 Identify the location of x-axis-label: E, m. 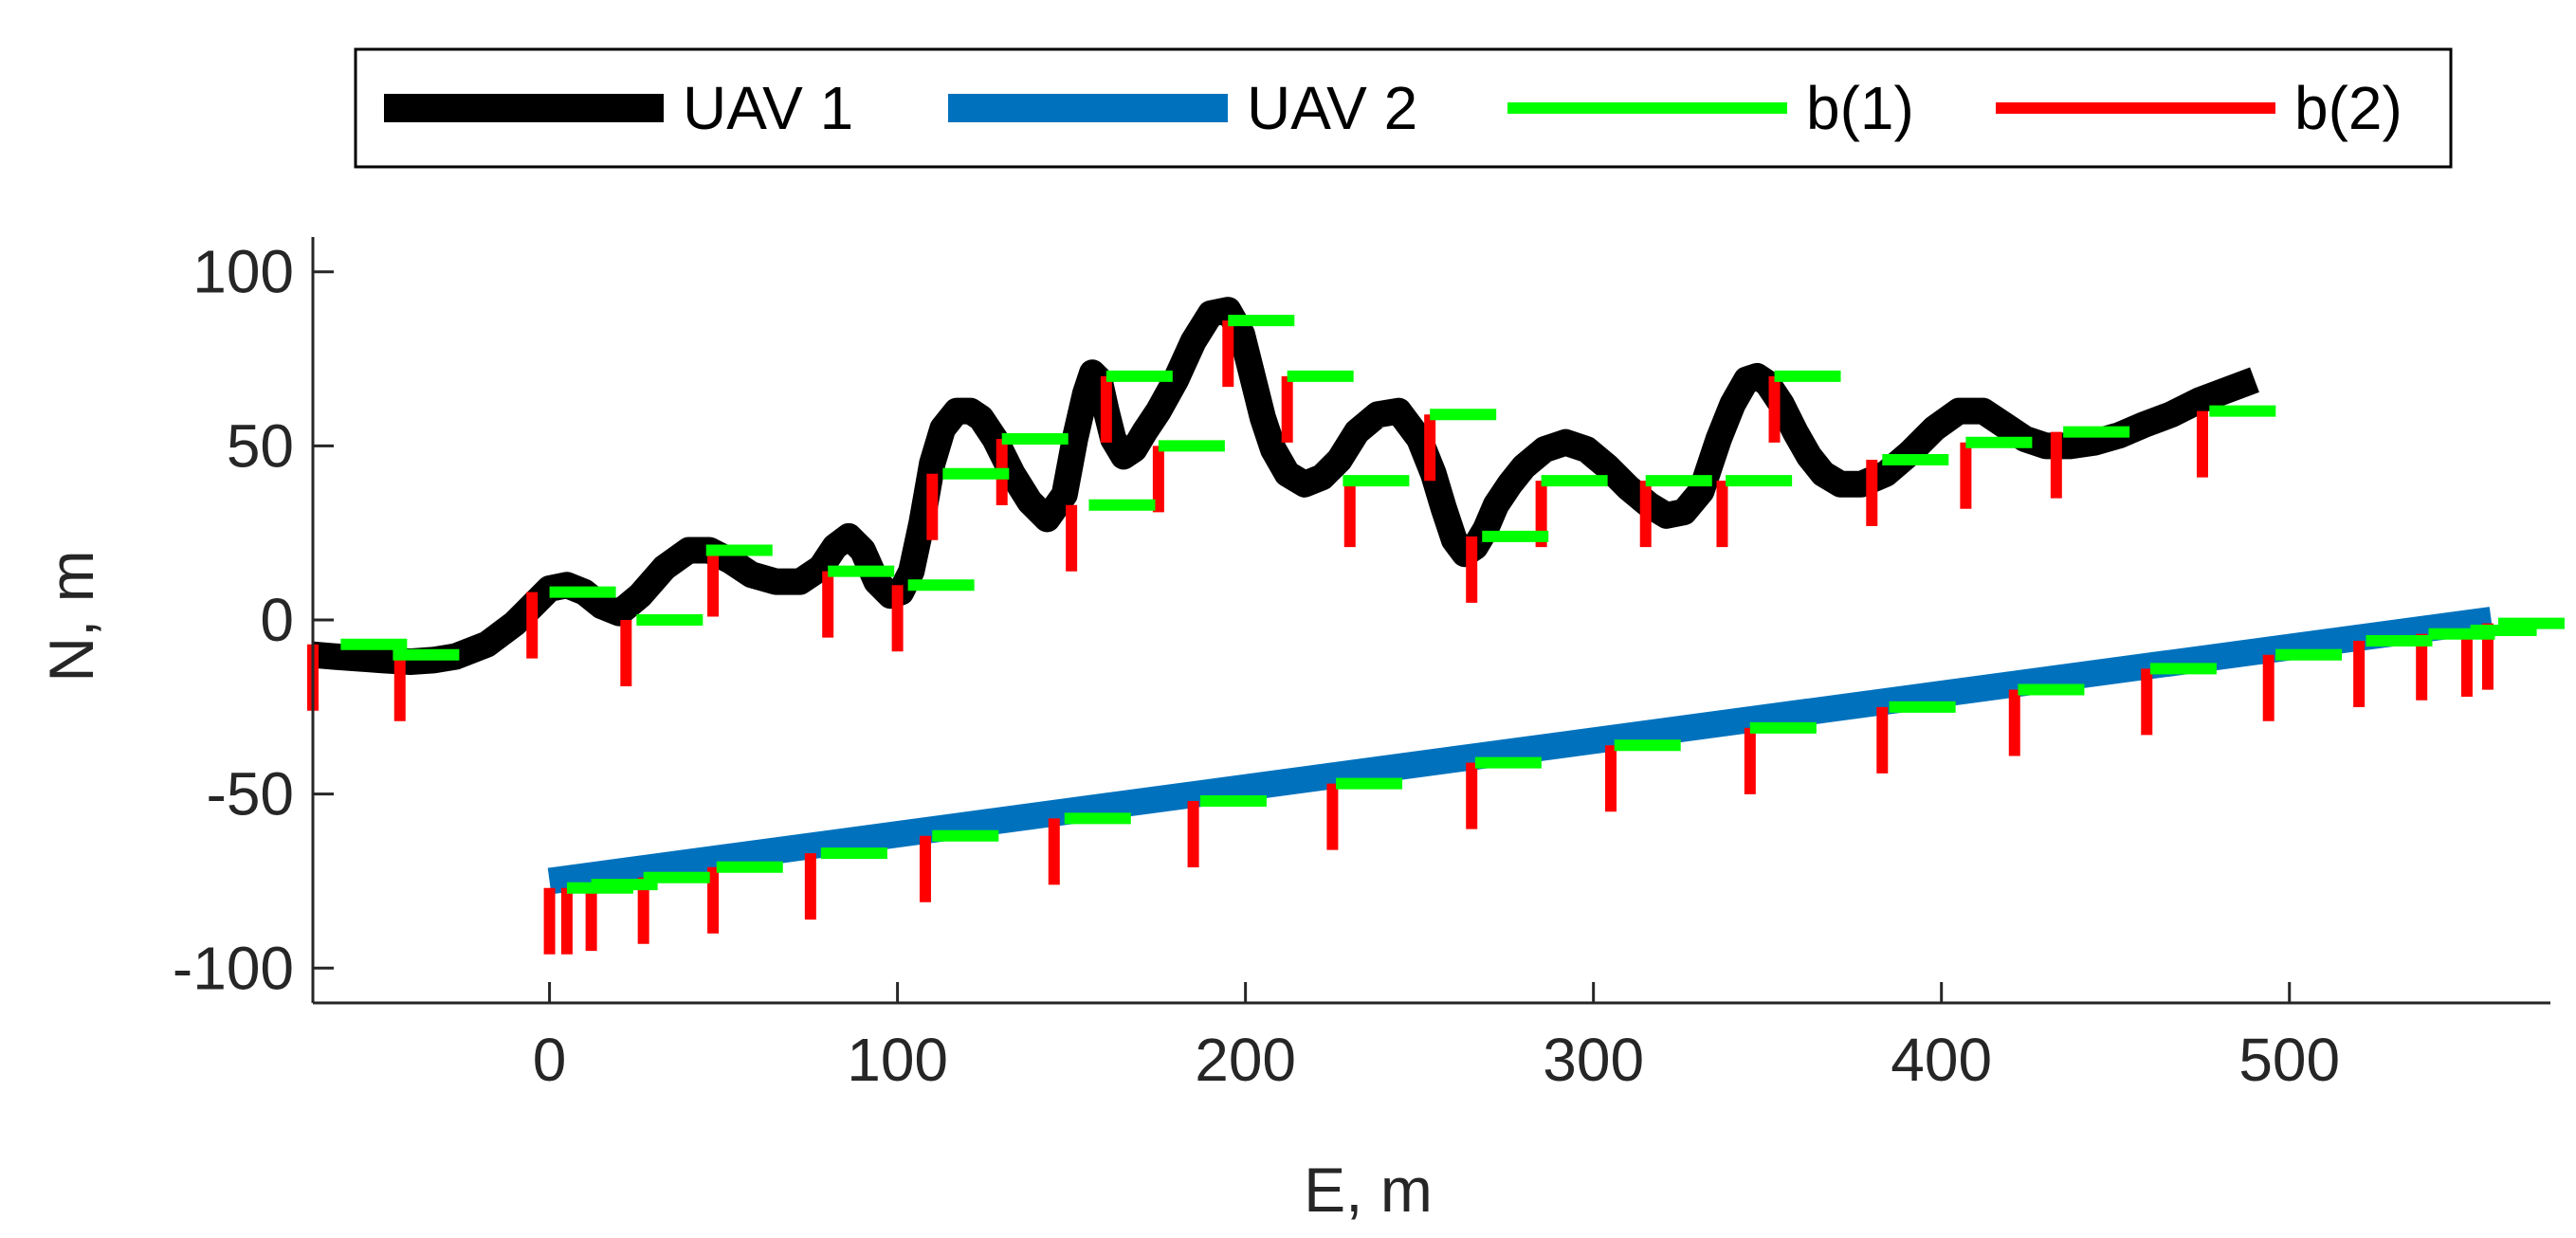
(1368, 1190).